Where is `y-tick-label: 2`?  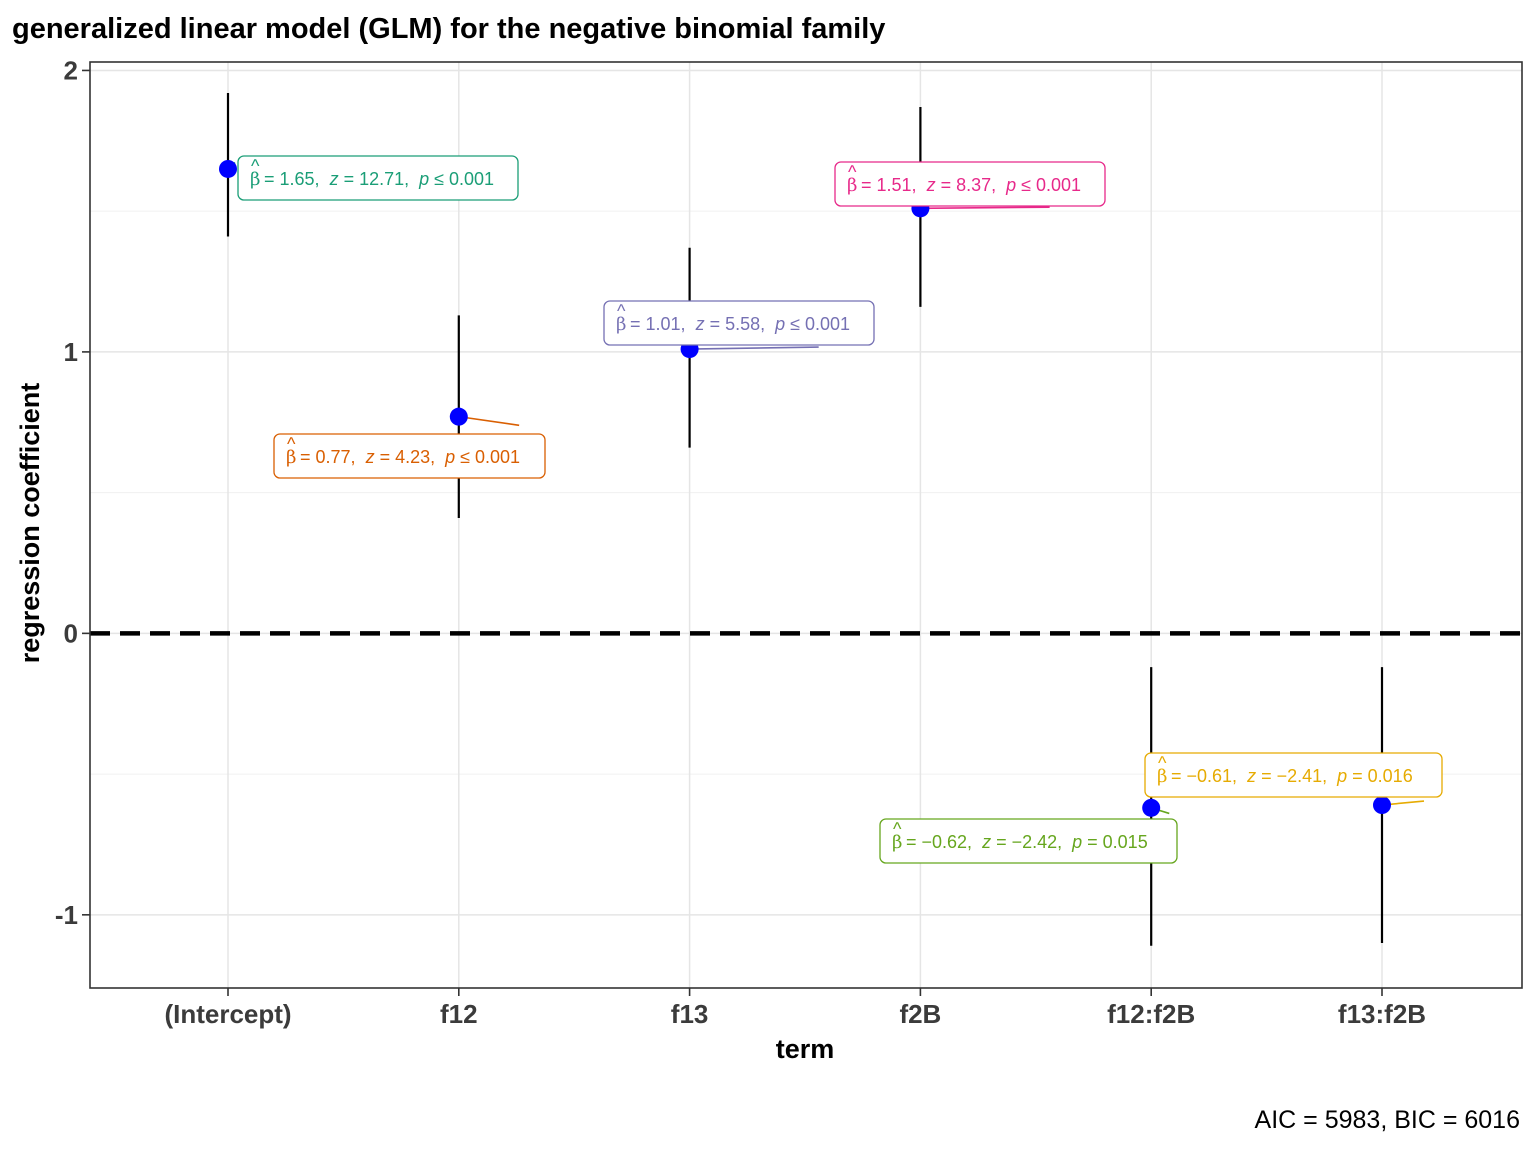
y-tick-label: 2 is located at coordinates (71, 70).